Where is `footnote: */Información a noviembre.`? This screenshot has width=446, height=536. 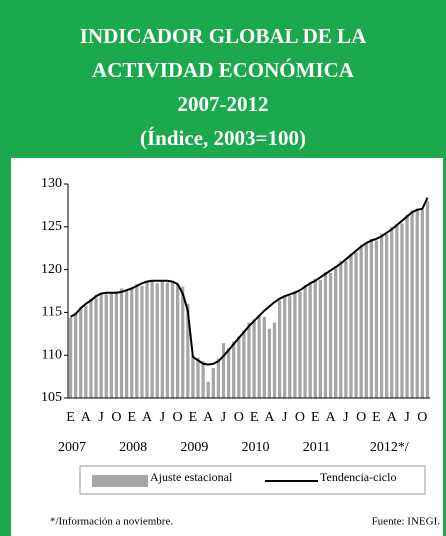 footnote: */Información a noviembre. is located at coordinates (111, 522).